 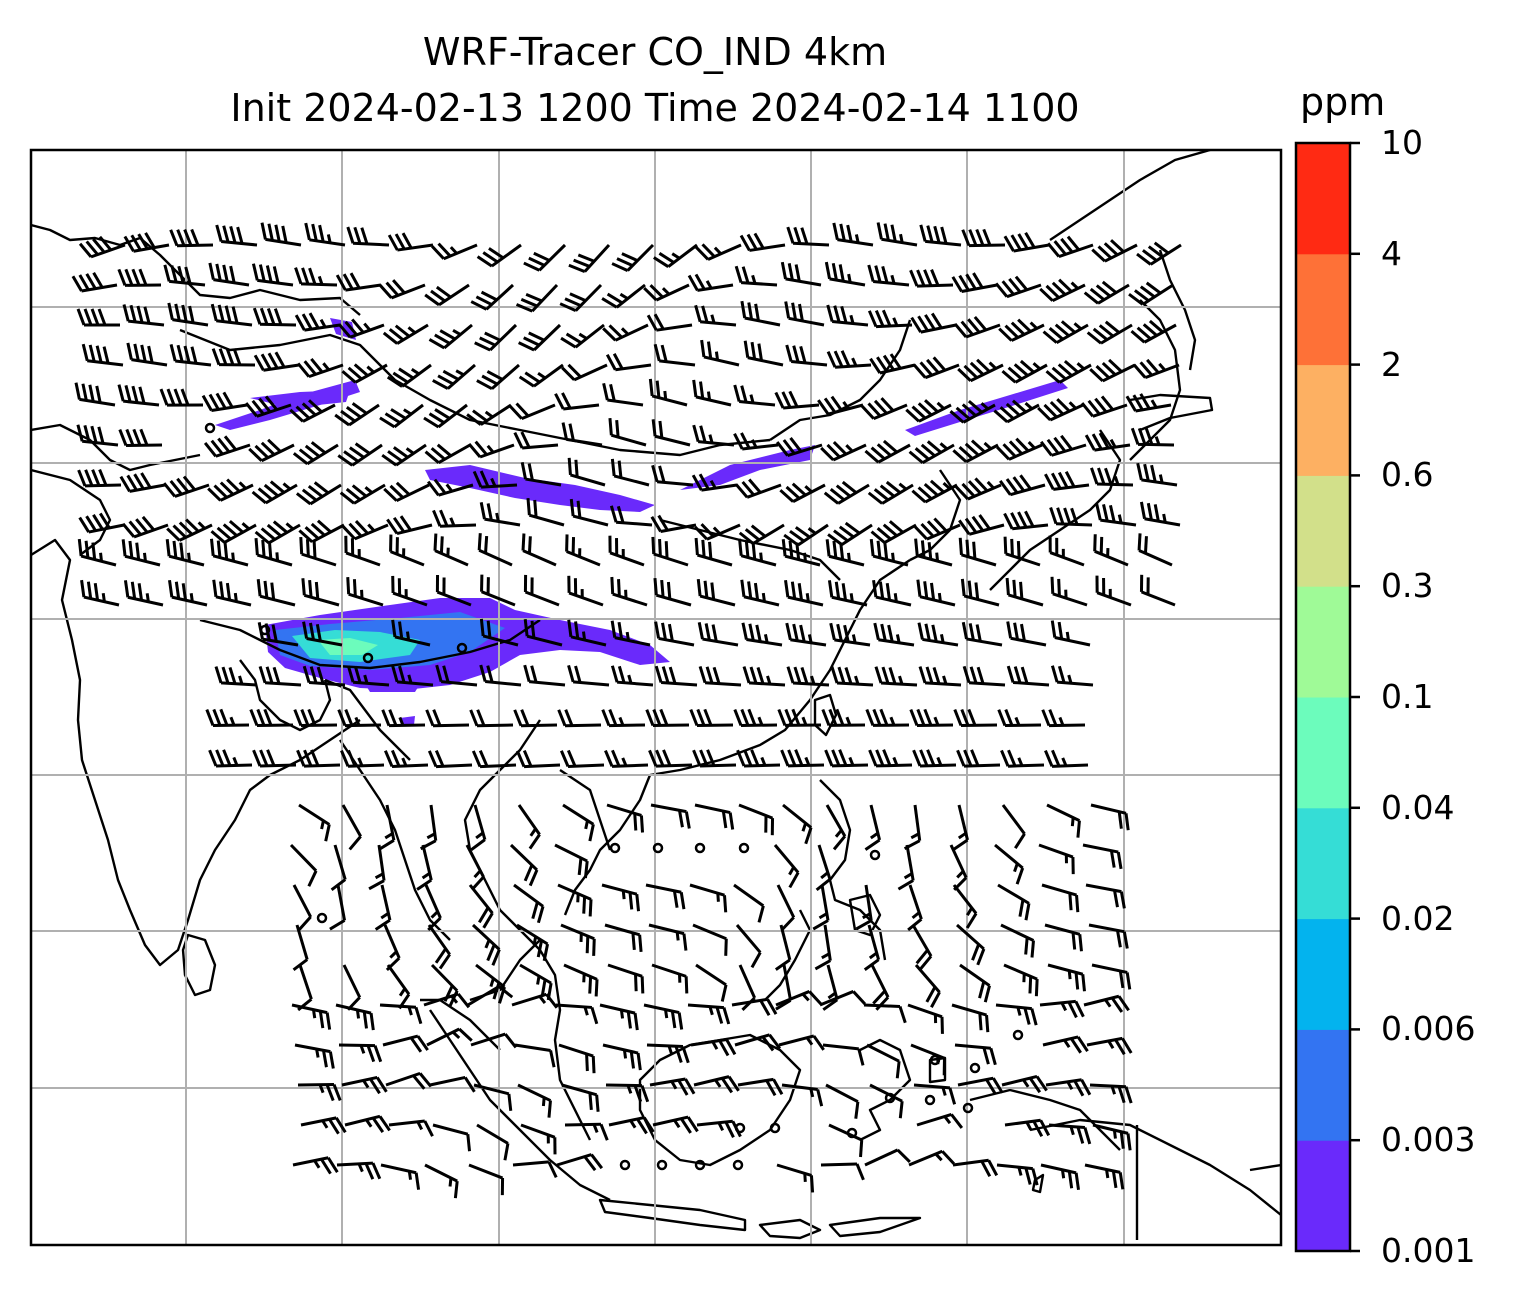 What do you see at coordinates (1343, 102) in the screenshot?
I see `colorbar-label: ppm` at bounding box center [1343, 102].